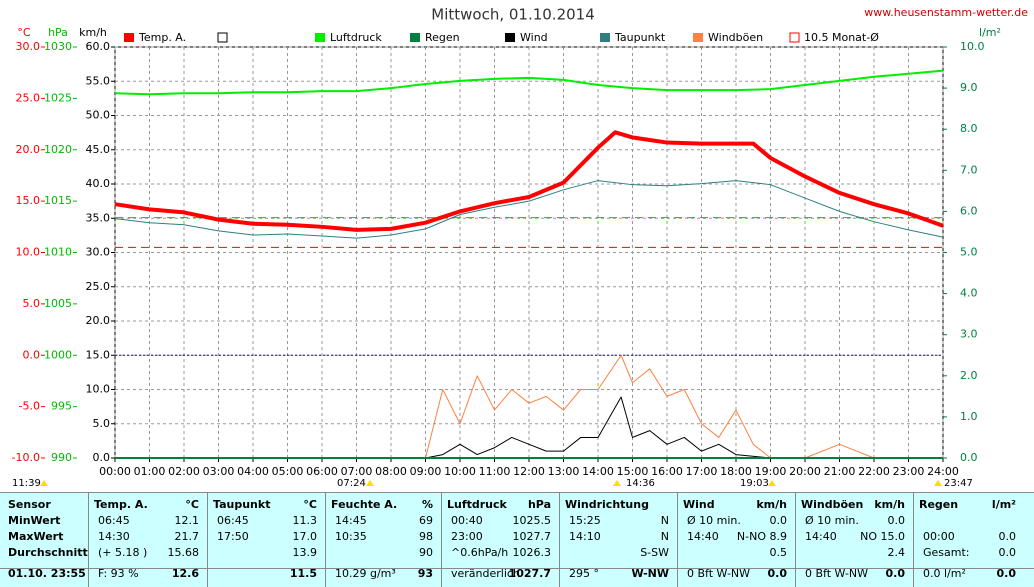  I want to click on cell-text: NO 15.0, so click(882, 536).